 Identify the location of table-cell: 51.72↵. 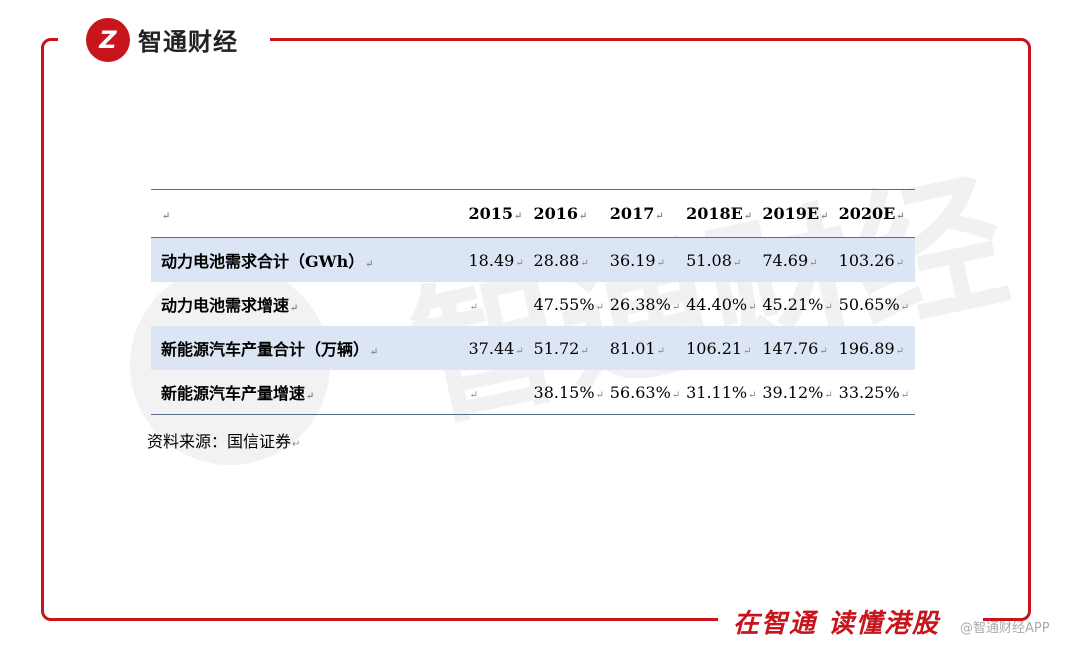
(571, 348).